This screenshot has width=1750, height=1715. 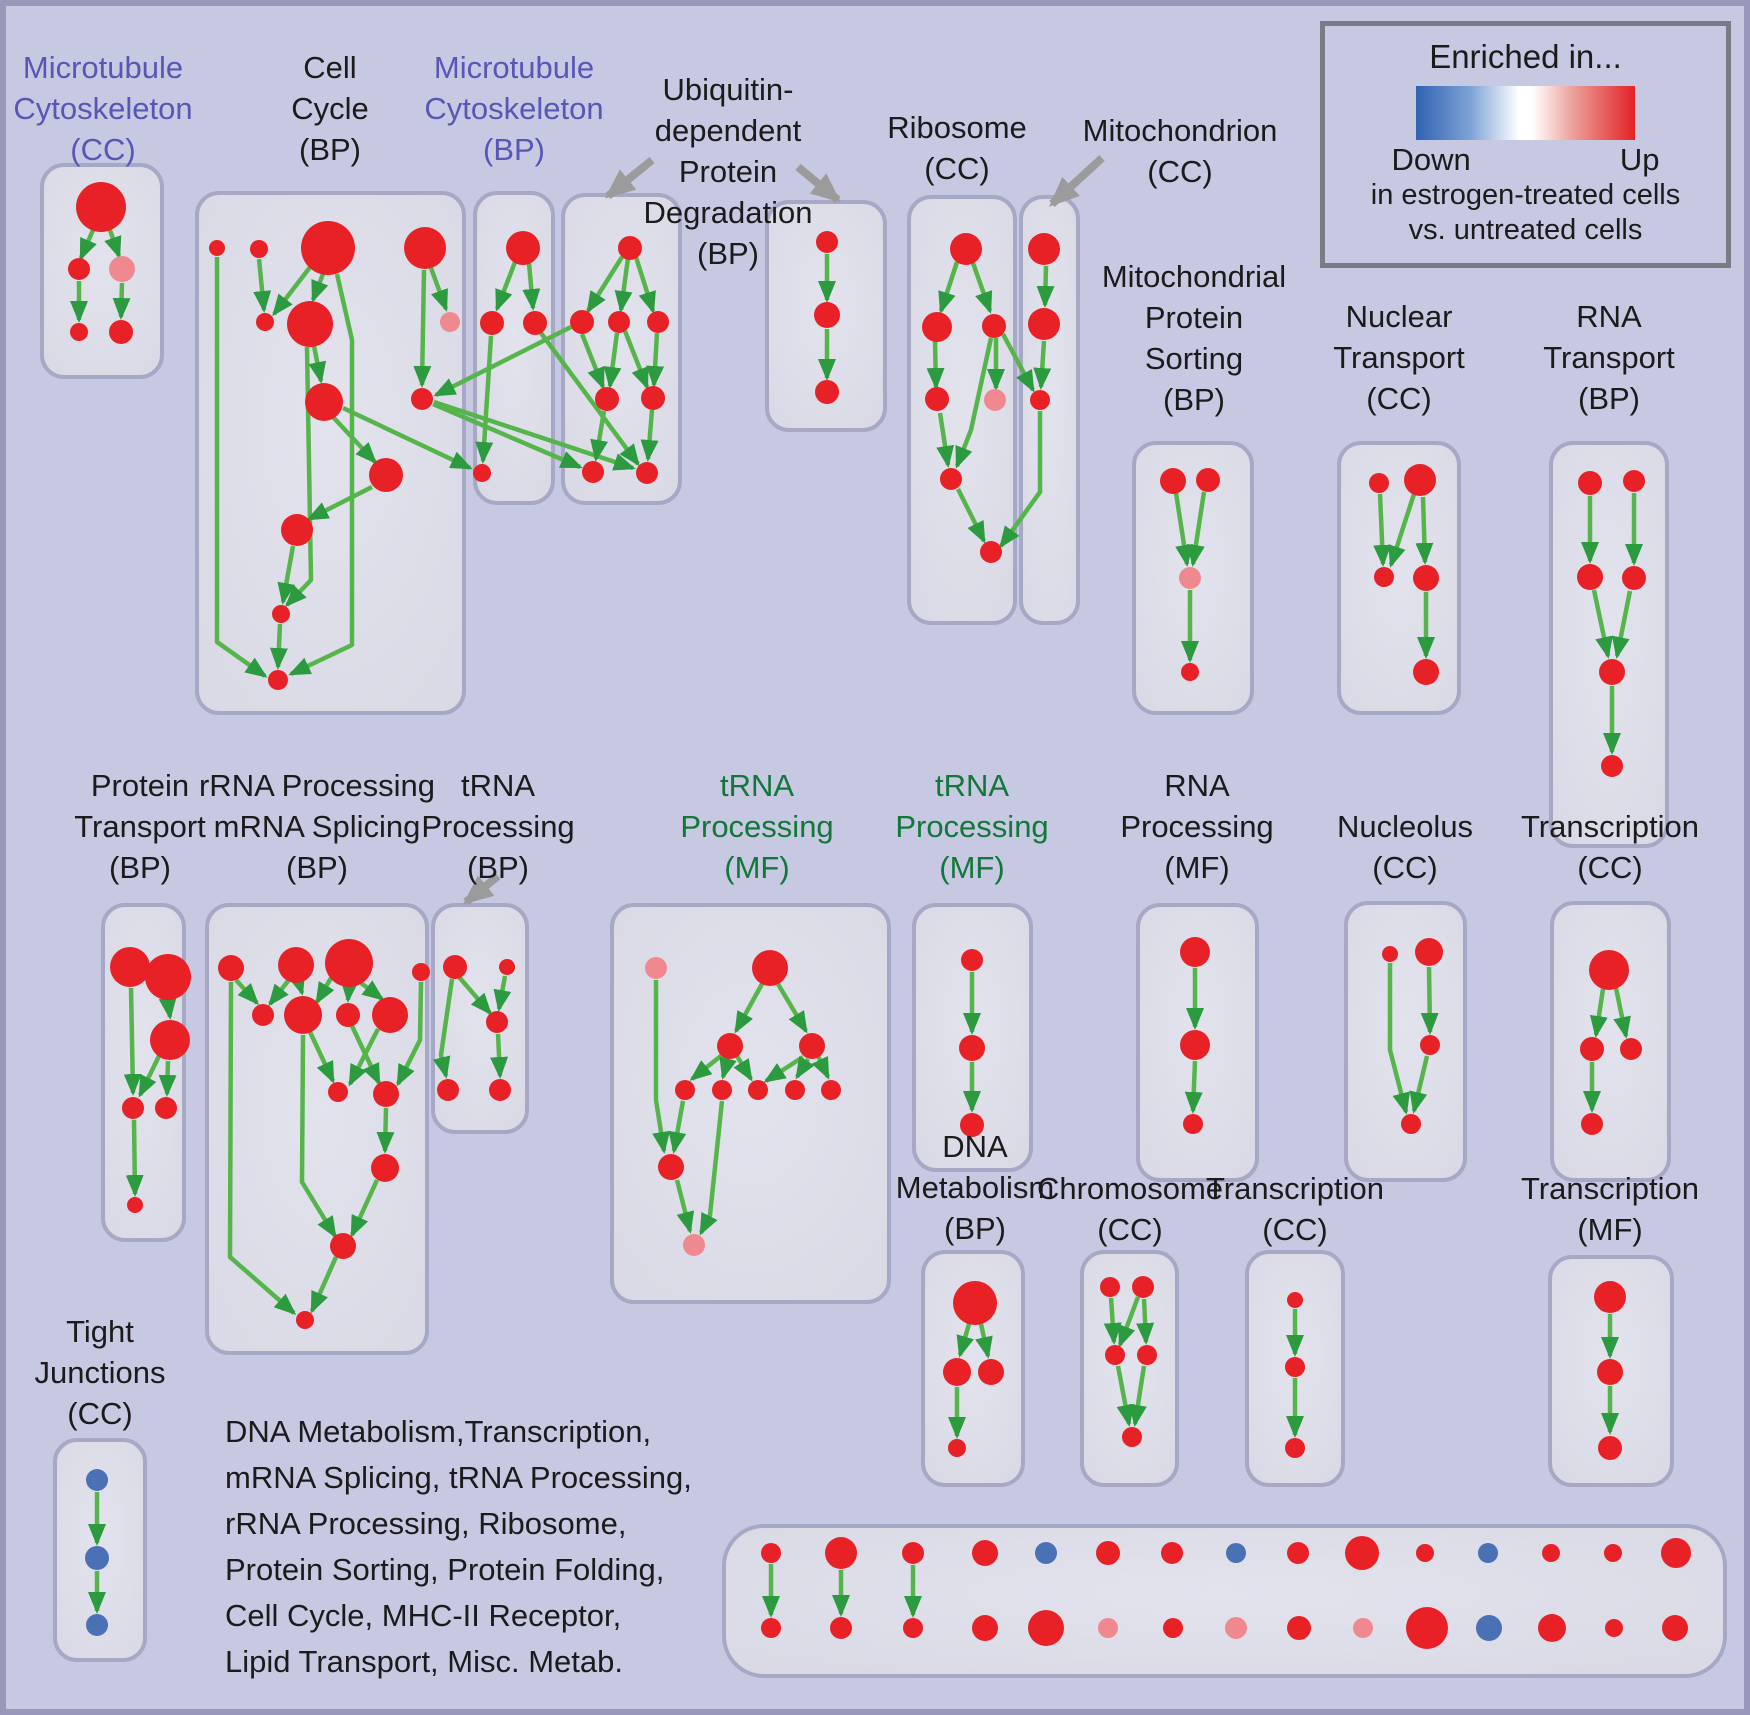 I want to click on note-line: mRNA Splicing, tRNA Processing,, so click(x=458, y=1477).